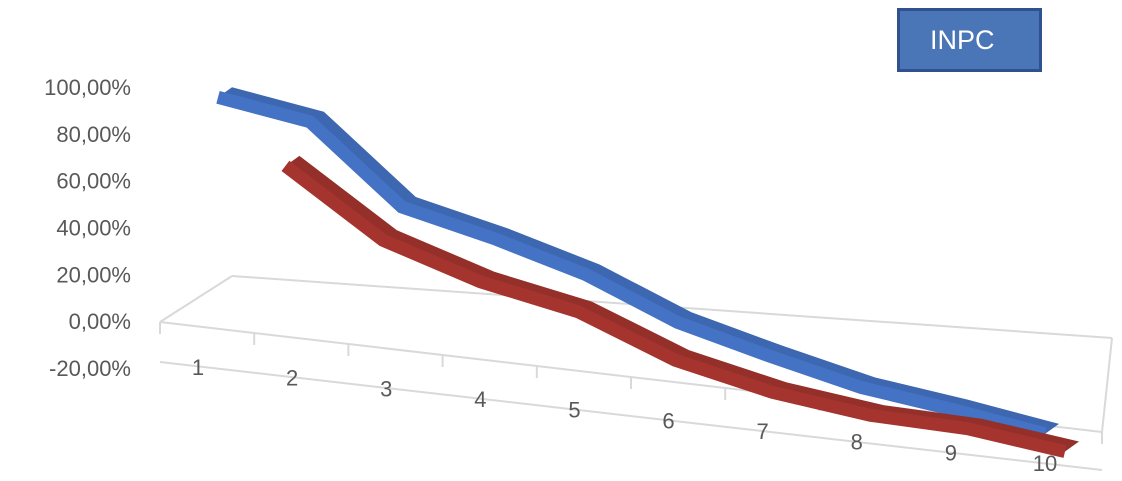 This screenshot has width=1122, height=481. I want to click on y-tick-label: 60,00%, so click(93, 181).